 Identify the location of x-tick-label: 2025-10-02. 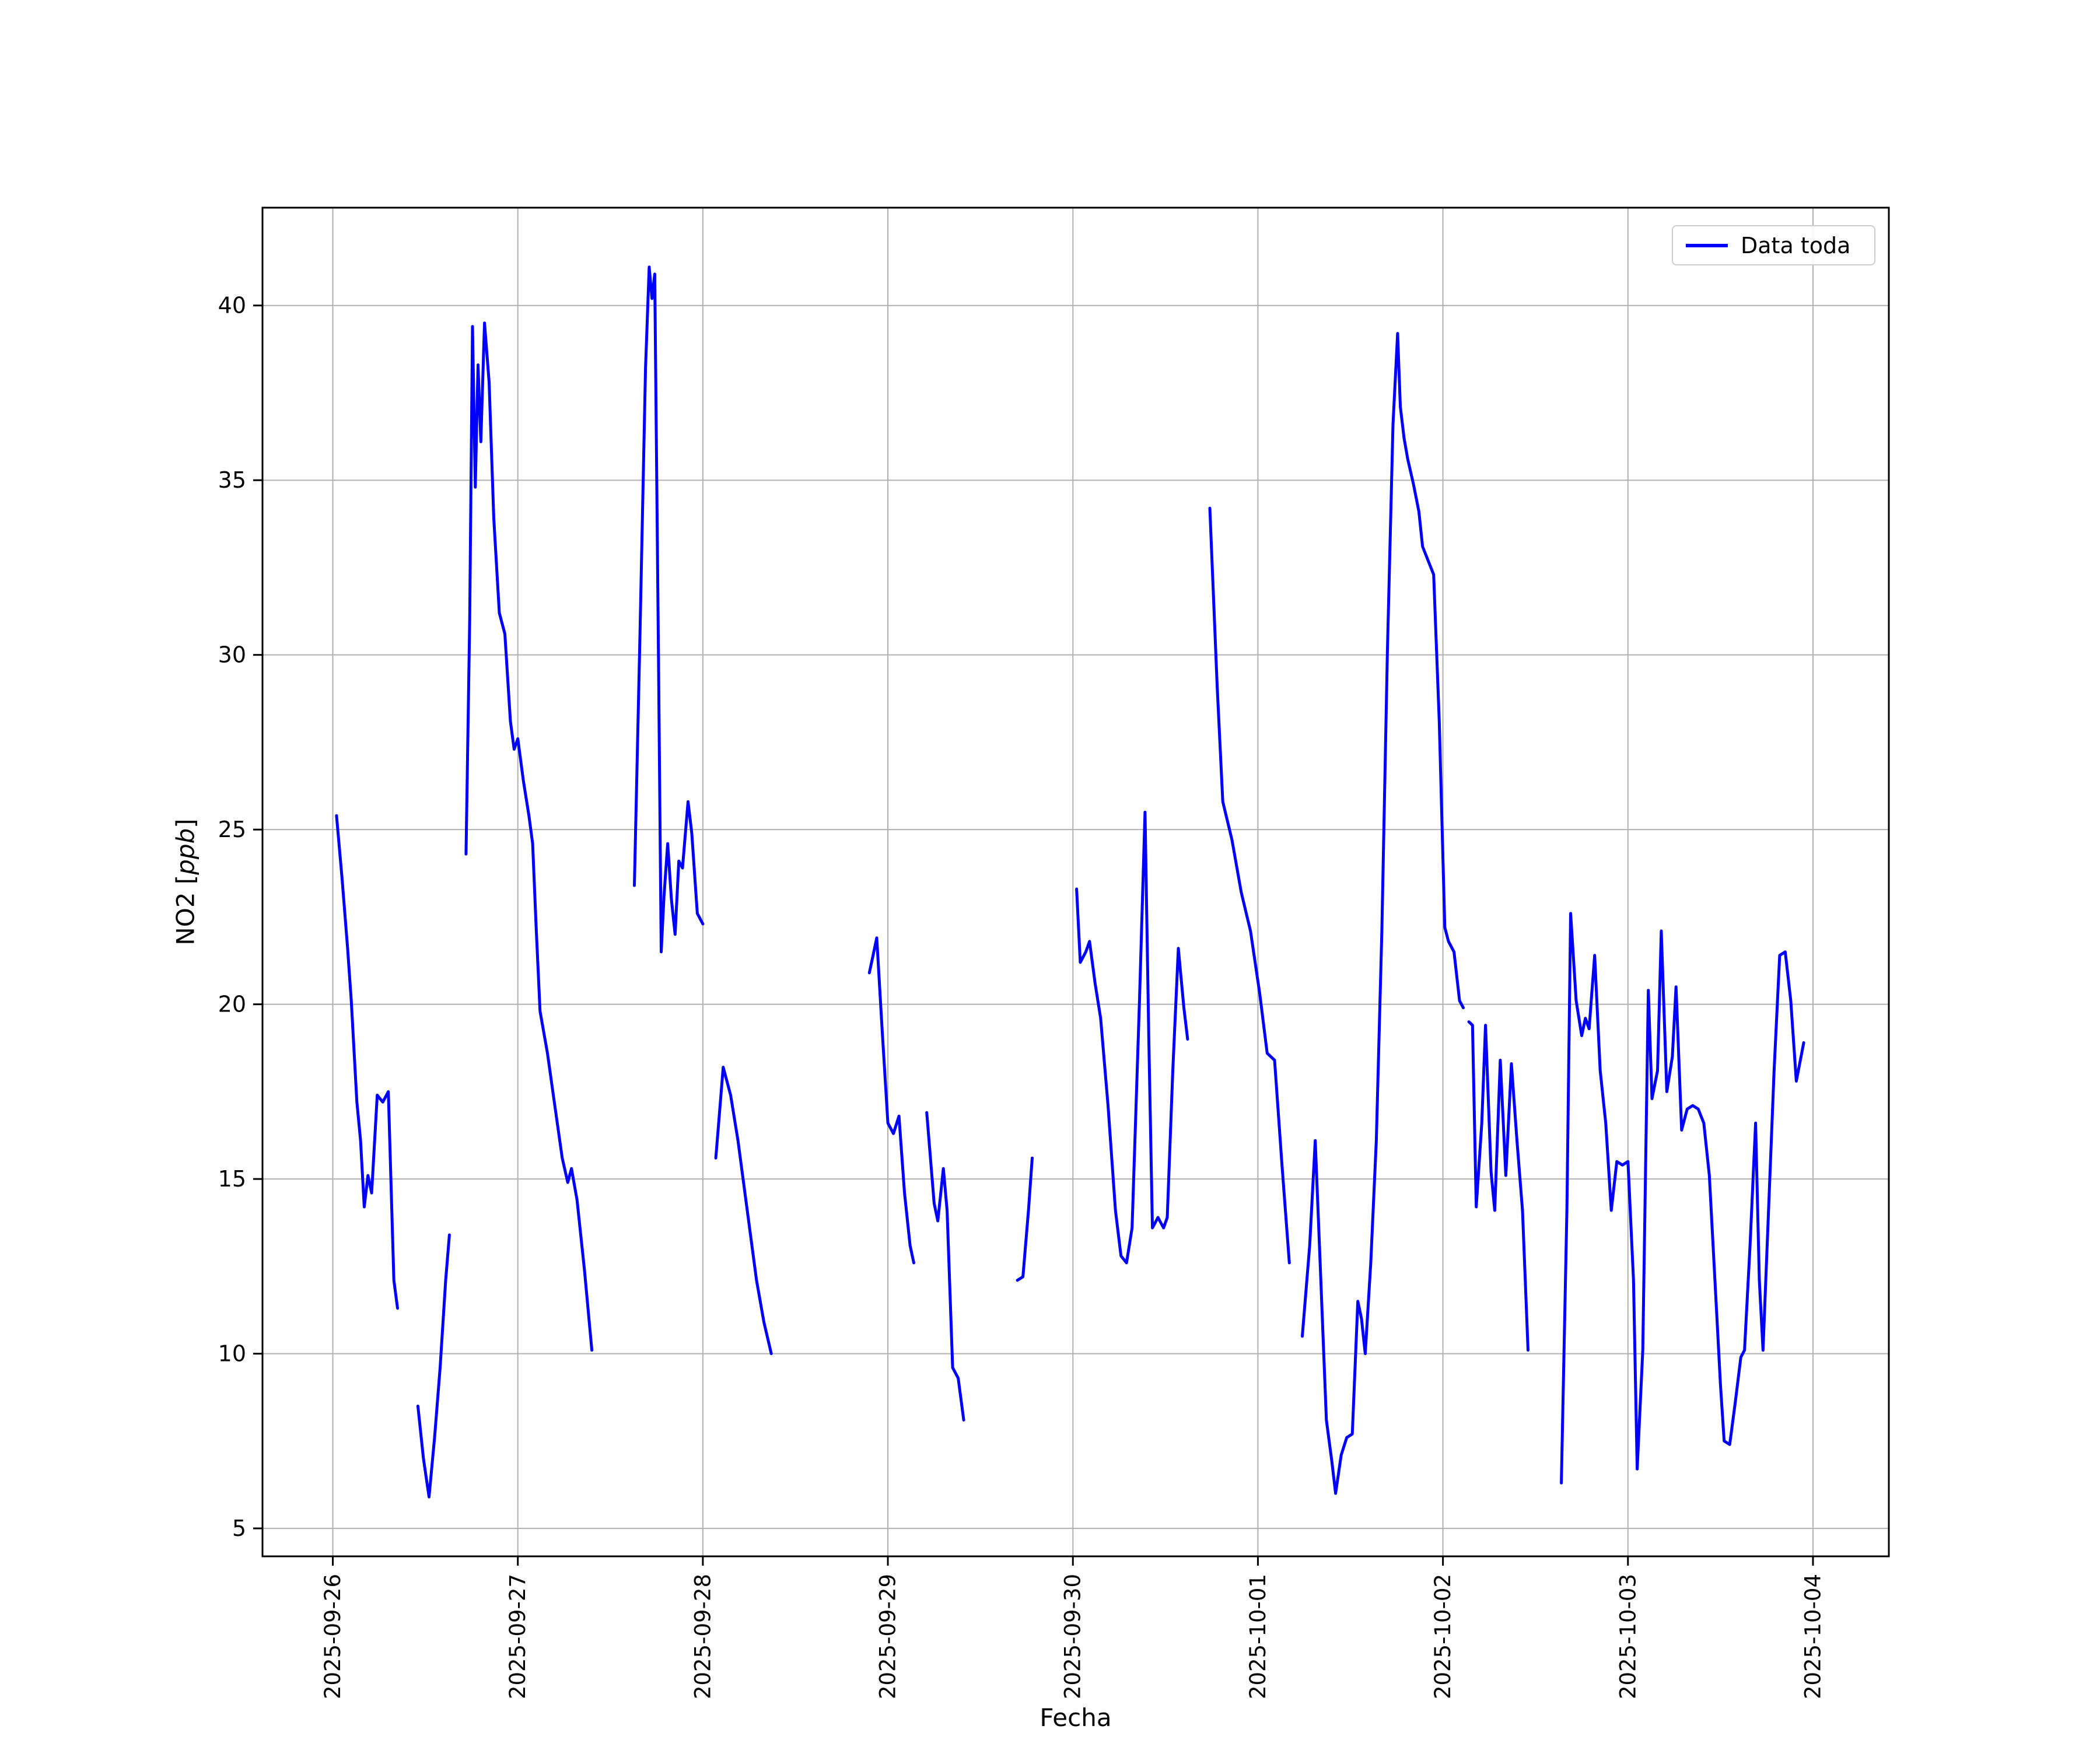
(1442, 1636).